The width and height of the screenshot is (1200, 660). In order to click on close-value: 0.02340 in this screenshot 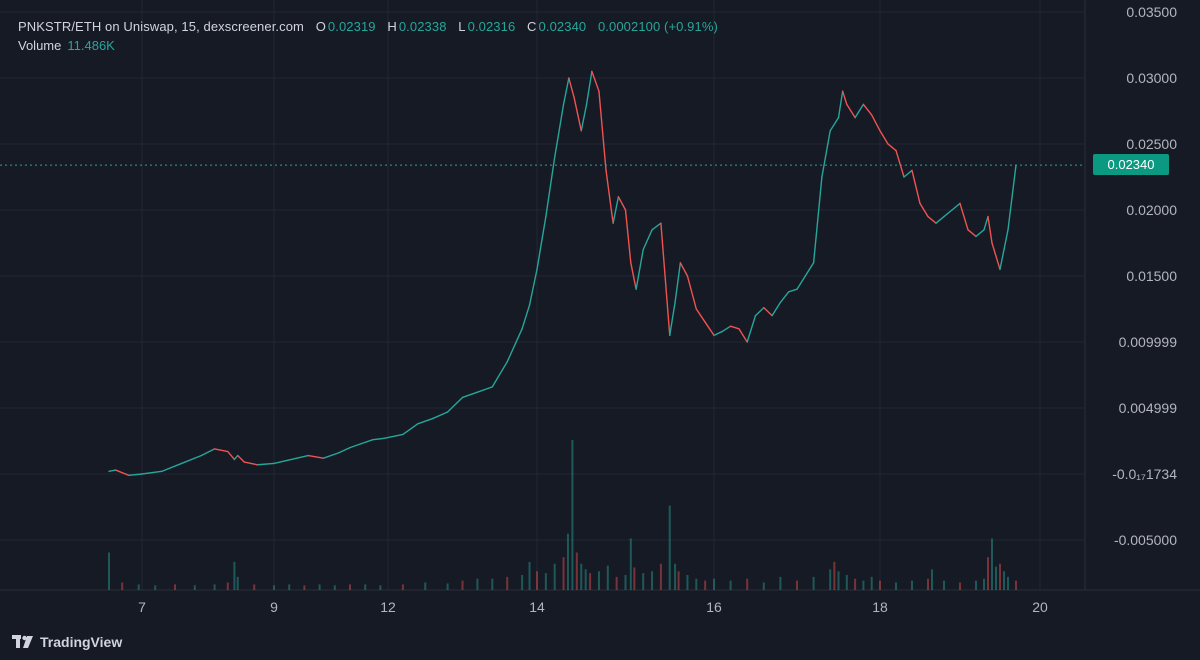, I will do `click(562, 26)`.